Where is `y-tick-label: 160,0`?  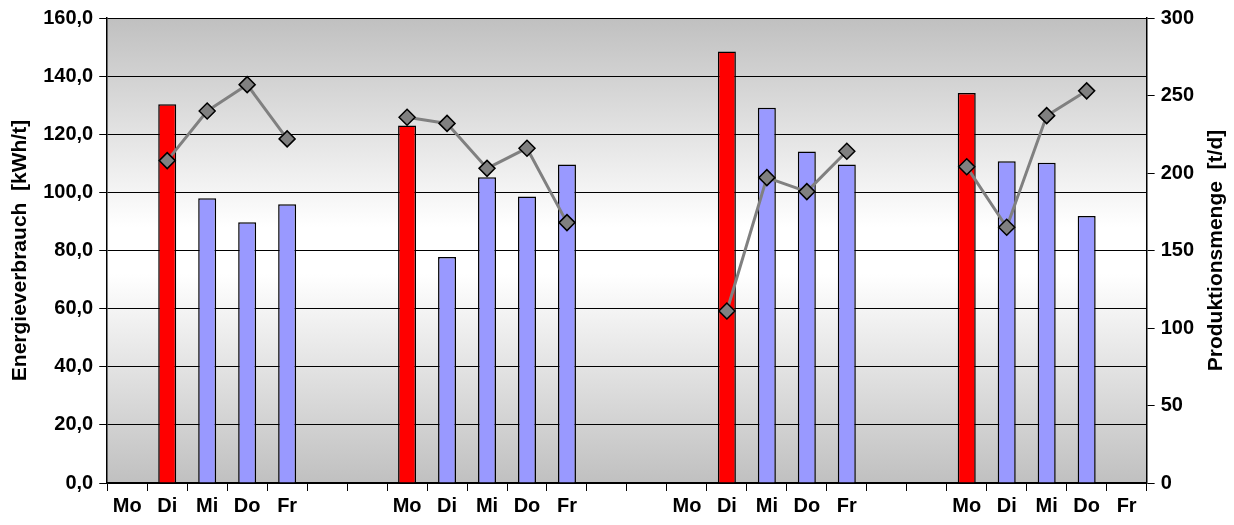
y-tick-label: 160,0 is located at coordinates (68, 16).